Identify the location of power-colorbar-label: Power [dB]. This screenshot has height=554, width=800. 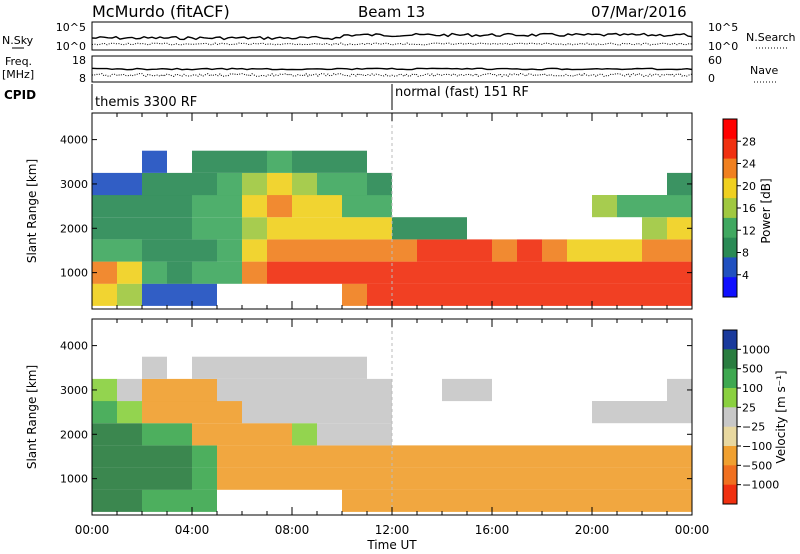
(766, 210).